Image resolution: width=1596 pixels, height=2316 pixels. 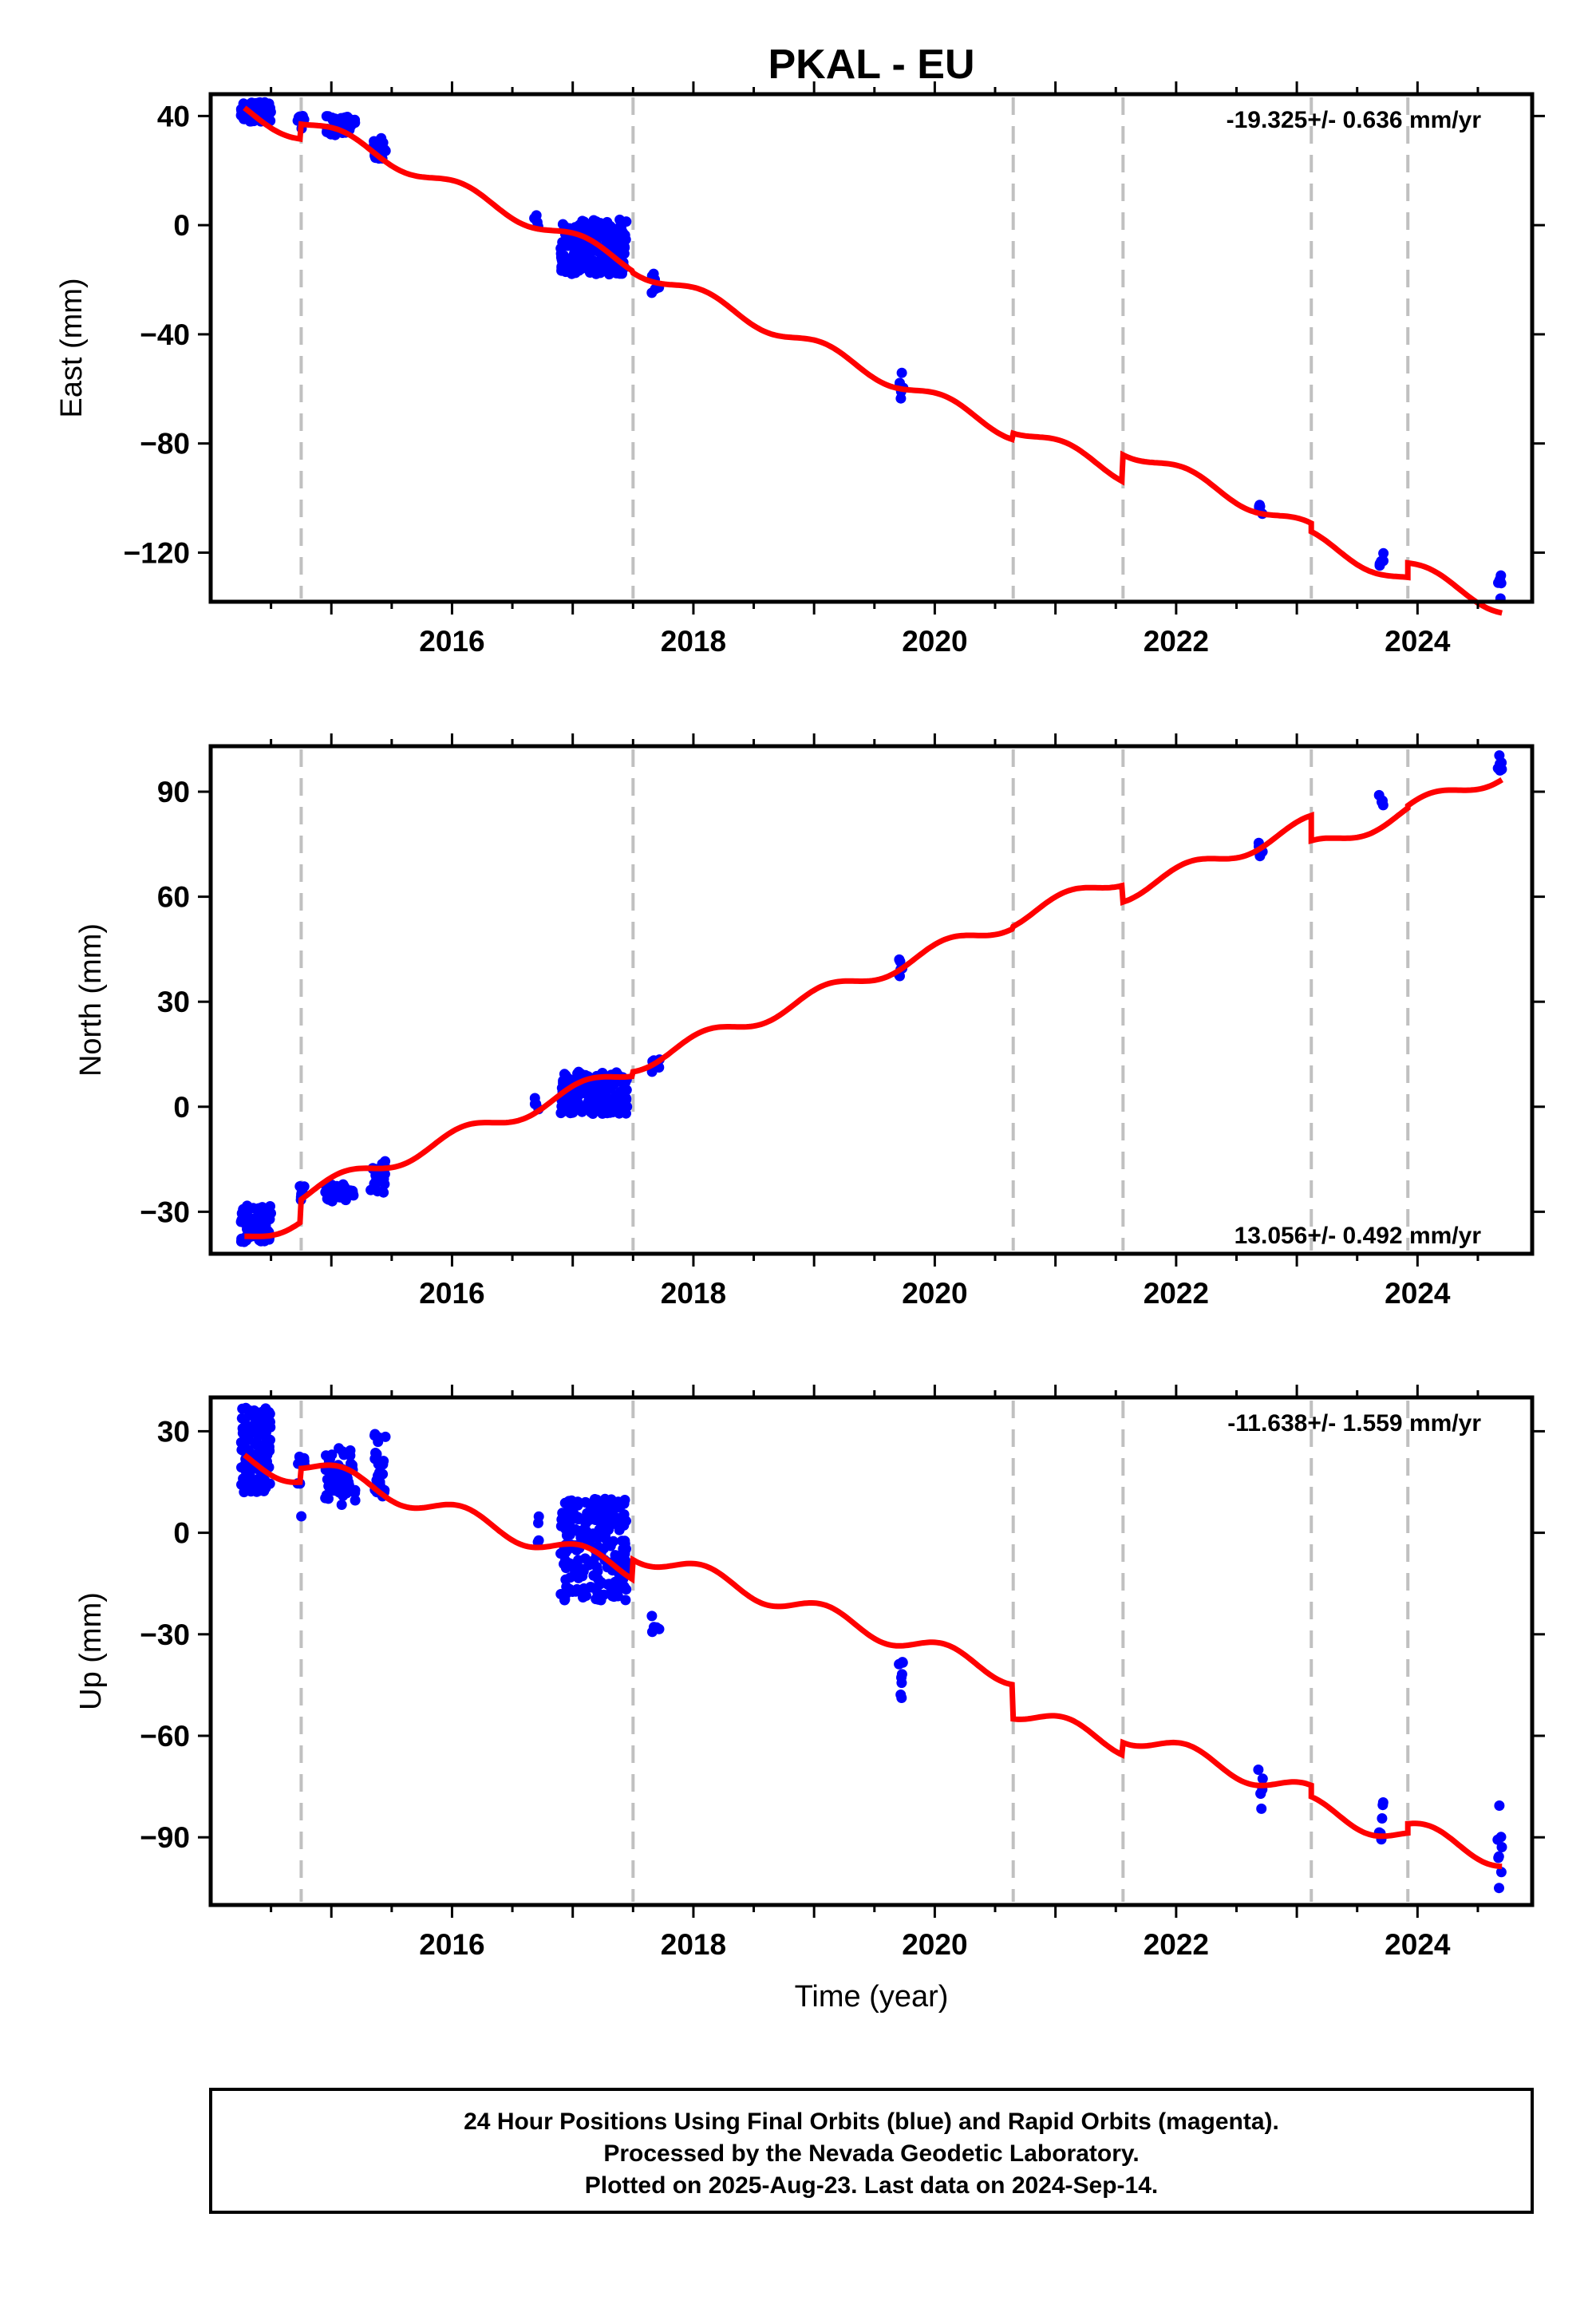 What do you see at coordinates (165, 1837) in the screenshot?
I see `y-tick-label: −90` at bounding box center [165, 1837].